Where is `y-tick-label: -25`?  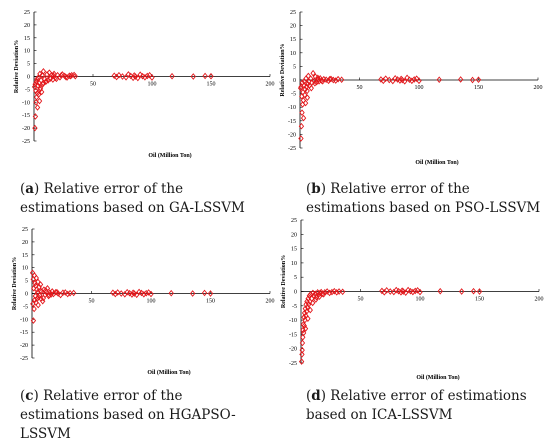 y-tick-label: -25 is located at coordinates (293, 364).